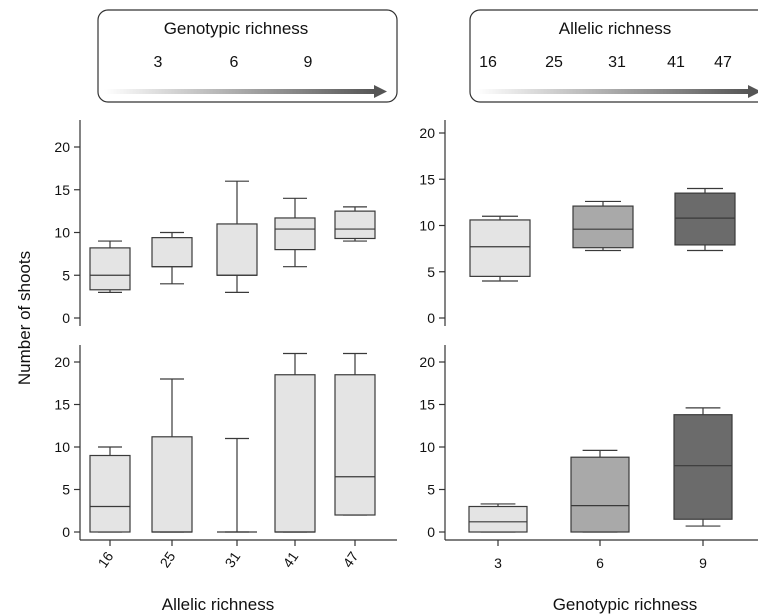 This screenshot has height=615, width=758. What do you see at coordinates (240, 91) in the screenshot?
I see `legend-genotypic-arrow-shaft` at bounding box center [240, 91].